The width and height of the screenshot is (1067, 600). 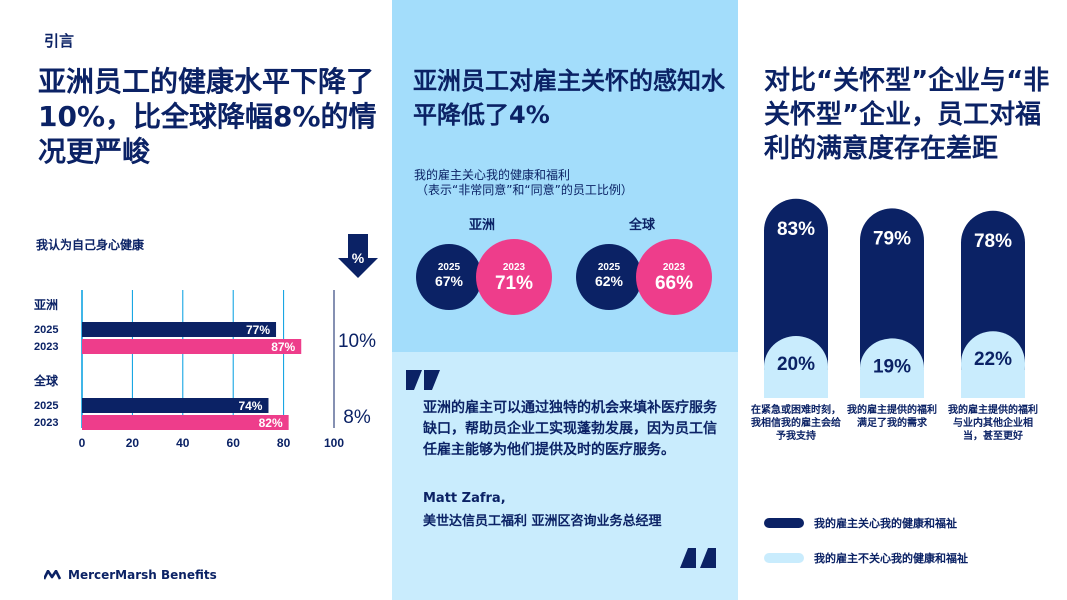 What do you see at coordinates (46, 305) in the screenshot?
I see `region-label: 亚洲` at bounding box center [46, 305].